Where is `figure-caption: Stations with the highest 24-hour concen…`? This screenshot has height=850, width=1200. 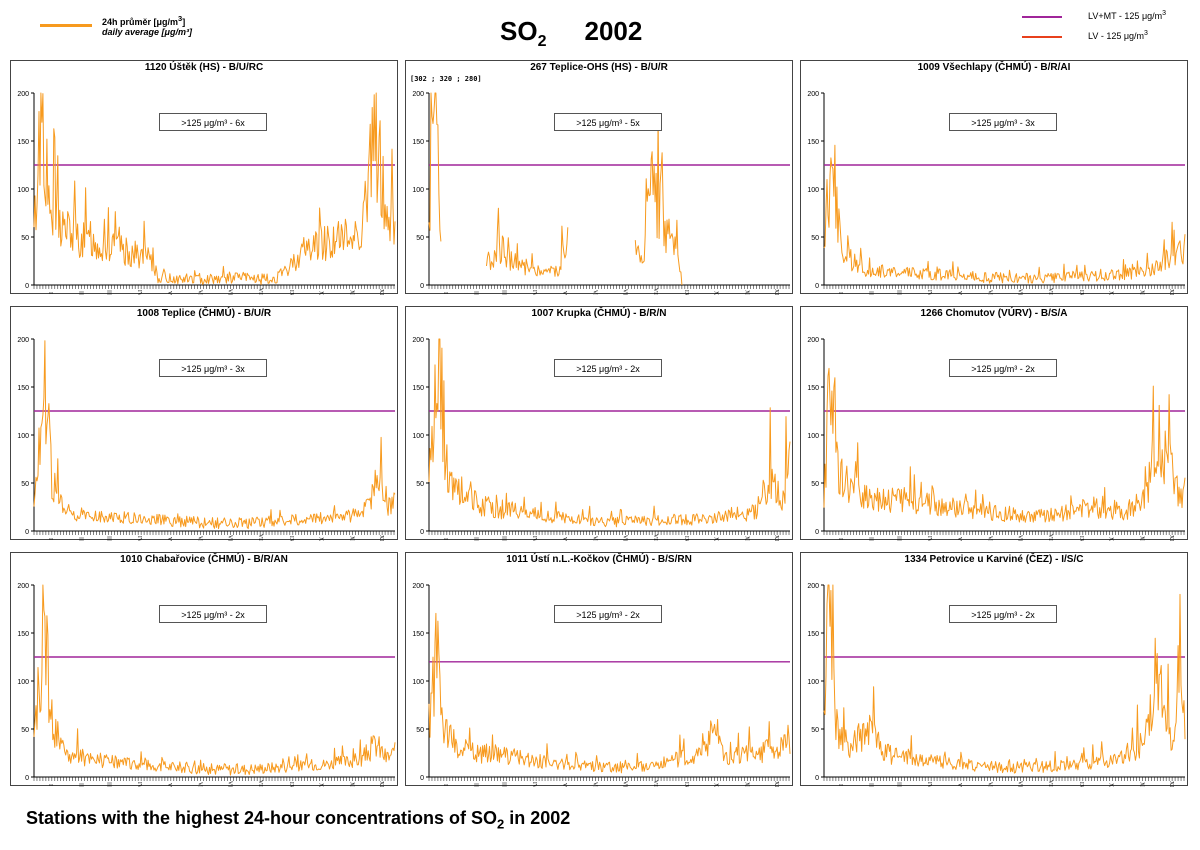
figure-caption: Stations with the highest 24-hour concen… is located at coordinates (298, 820).